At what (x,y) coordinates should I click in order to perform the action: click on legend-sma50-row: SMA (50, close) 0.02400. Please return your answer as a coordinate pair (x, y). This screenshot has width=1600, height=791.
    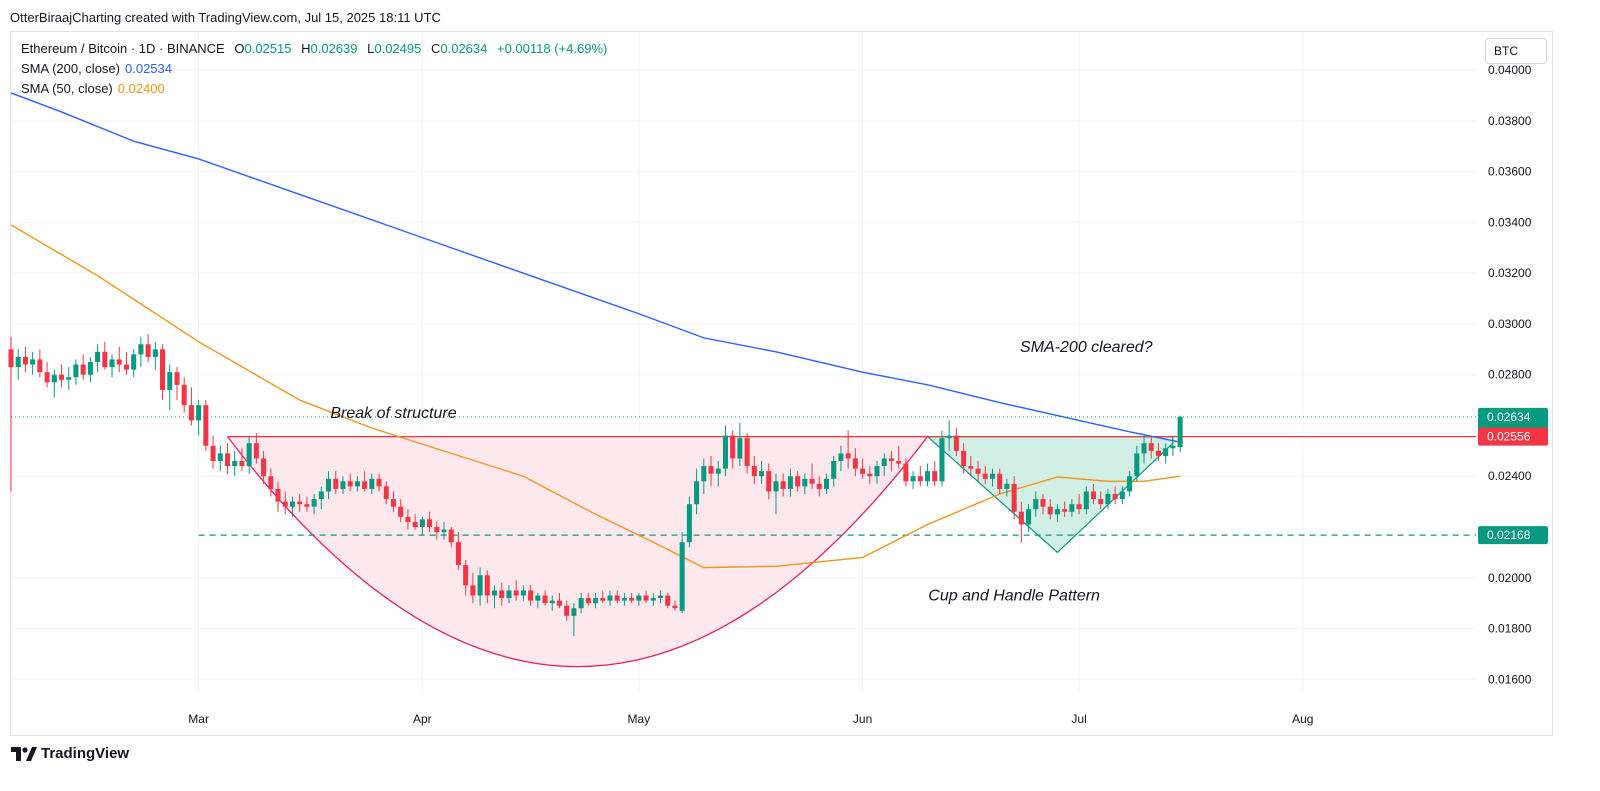
    Looking at the image, I should click on (93, 88).